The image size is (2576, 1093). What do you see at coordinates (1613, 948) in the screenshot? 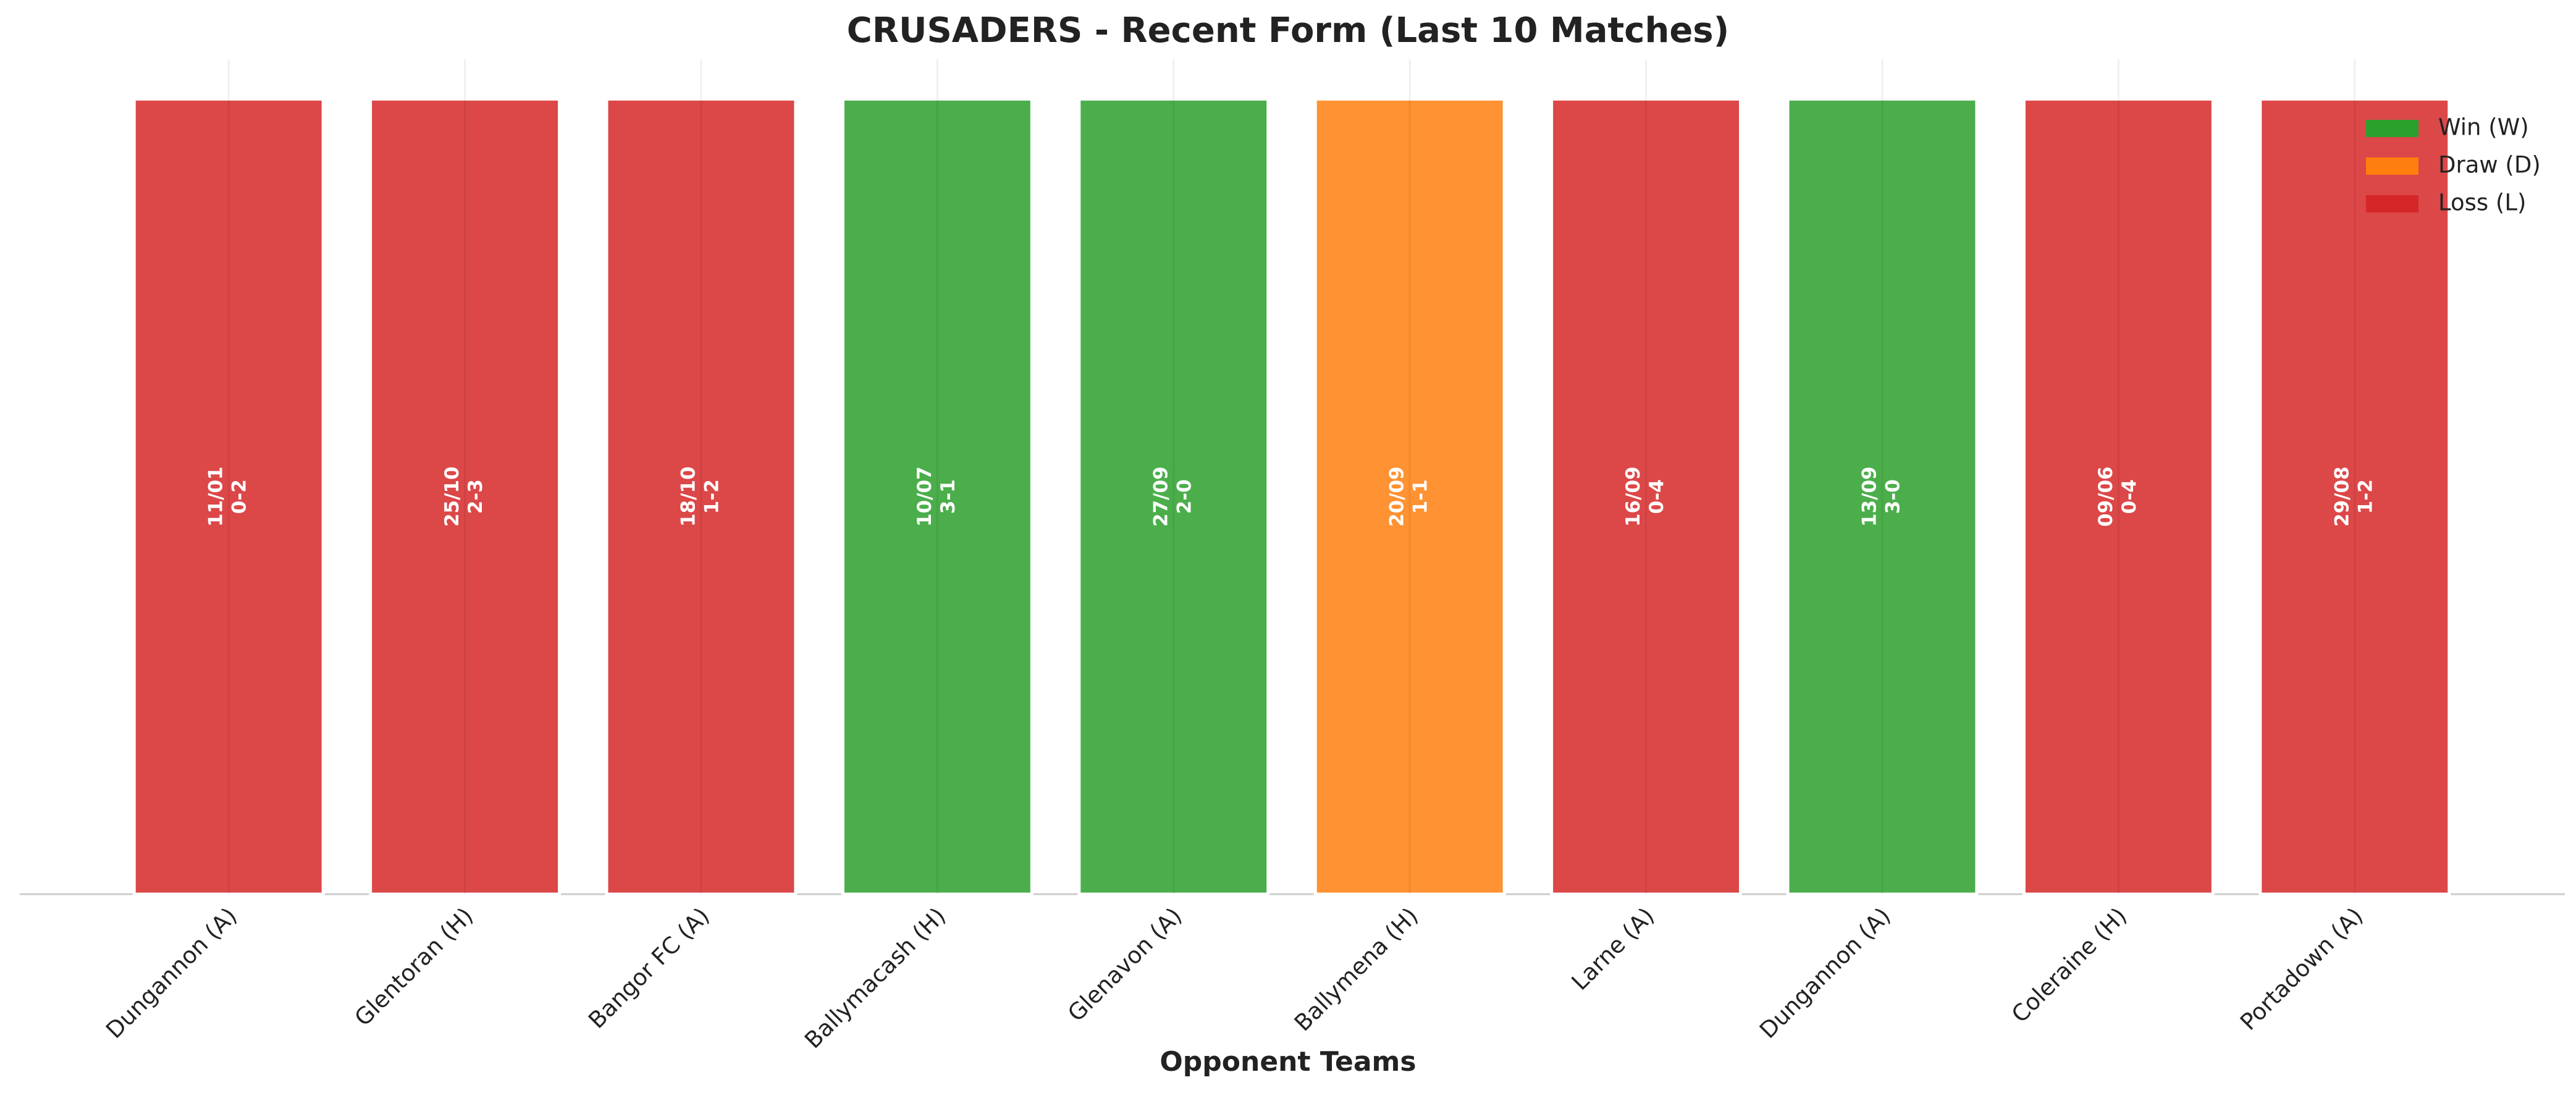
I see `x-tick-label: Larne (A)` at bounding box center [1613, 948].